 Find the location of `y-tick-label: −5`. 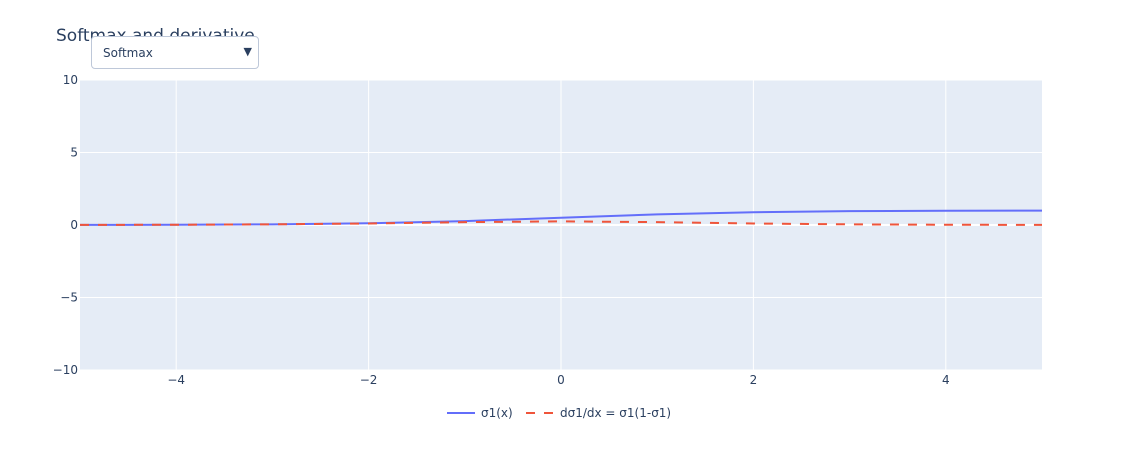

y-tick-label: −5 is located at coordinates (69, 298).